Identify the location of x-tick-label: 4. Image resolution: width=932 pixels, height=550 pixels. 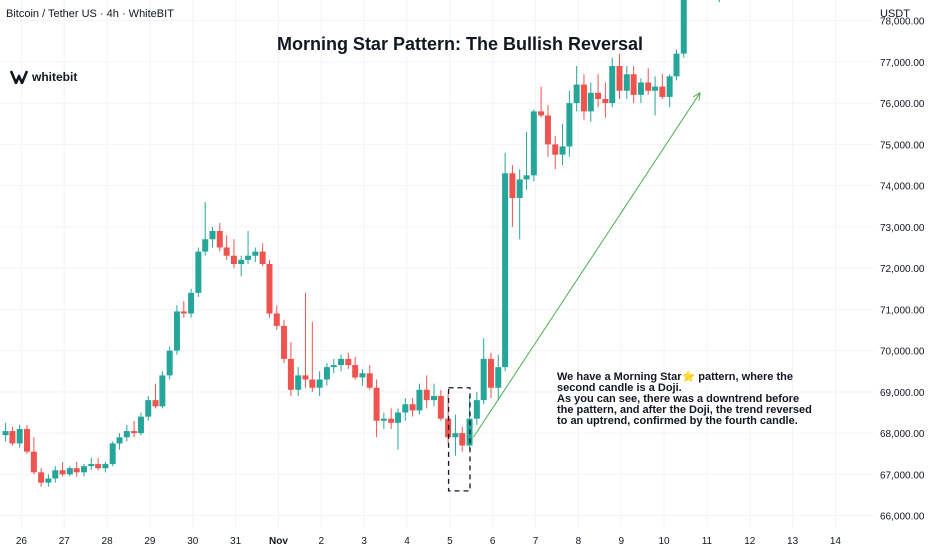
(407, 541).